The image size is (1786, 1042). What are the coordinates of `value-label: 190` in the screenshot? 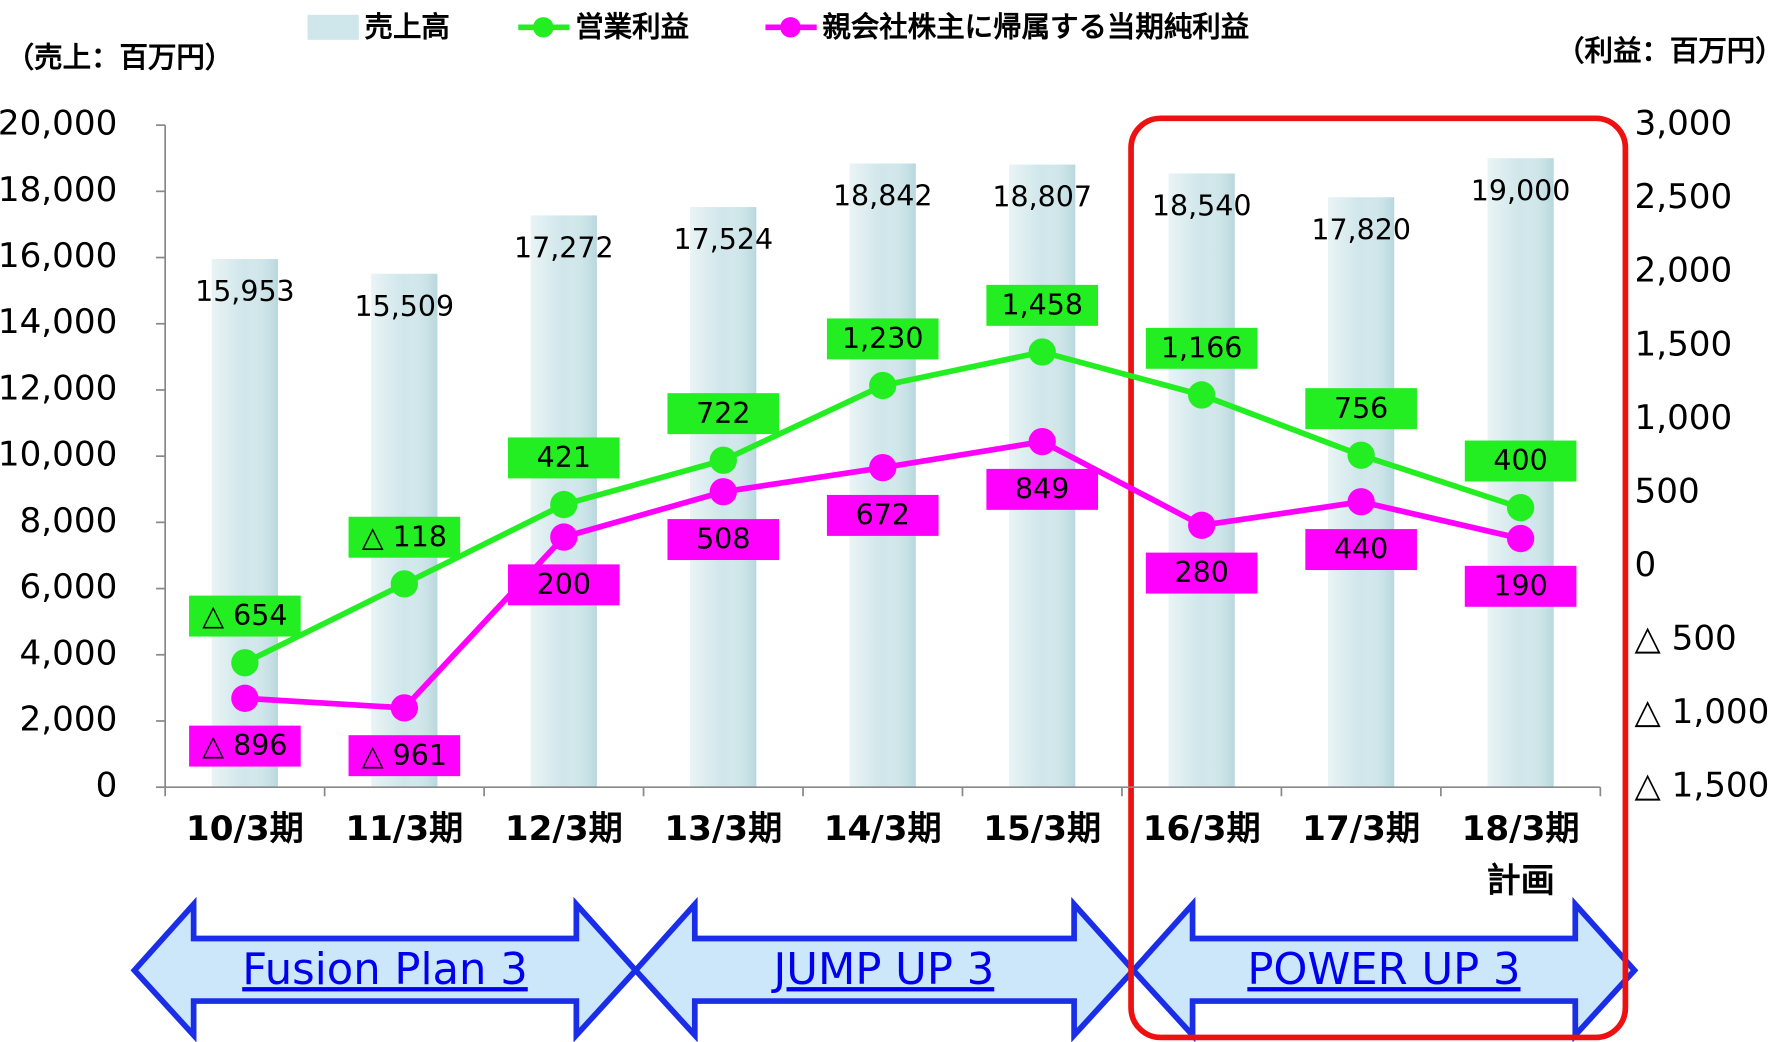 It's located at (1520, 585).